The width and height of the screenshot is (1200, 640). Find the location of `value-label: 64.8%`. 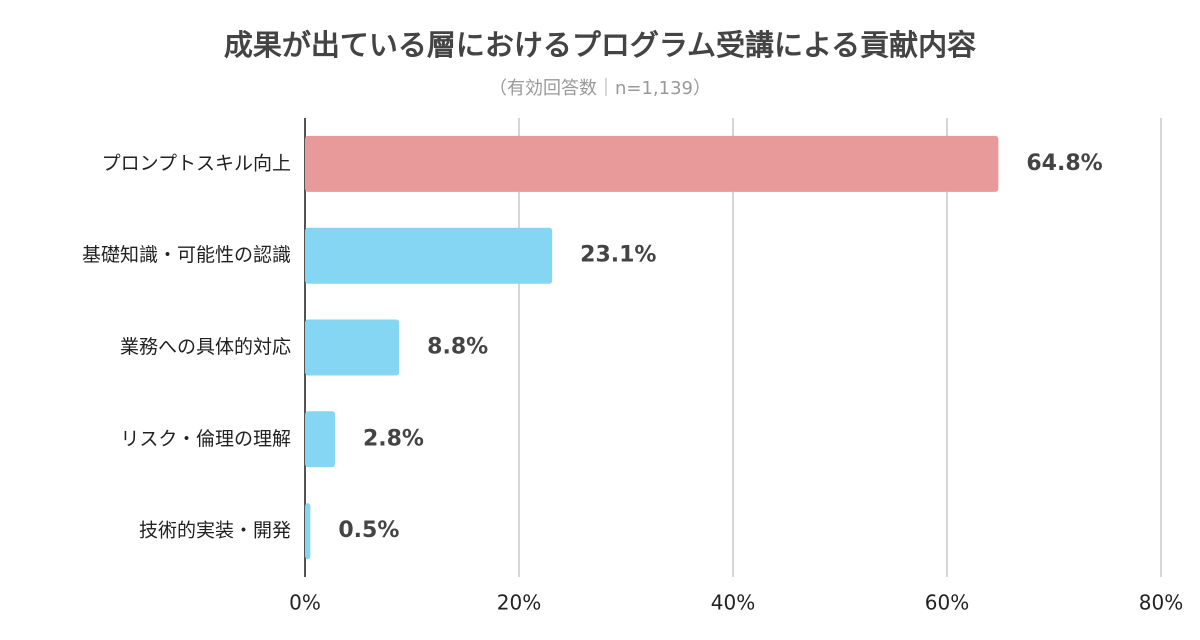

value-label: 64.8% is located at coordinates (1064, 163).